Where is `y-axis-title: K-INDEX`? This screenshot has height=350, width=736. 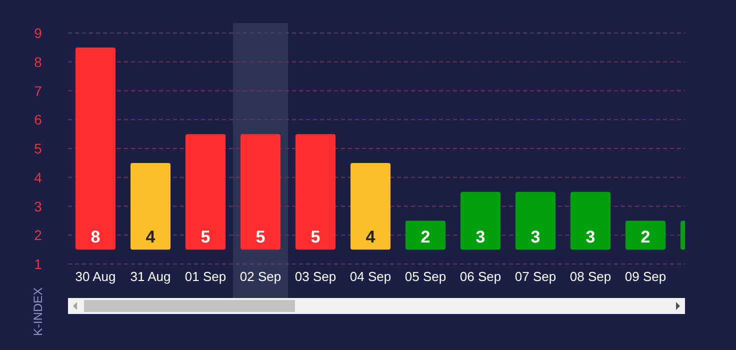 y-axis-title: K-INDEX is located at coordinates (38, 311).